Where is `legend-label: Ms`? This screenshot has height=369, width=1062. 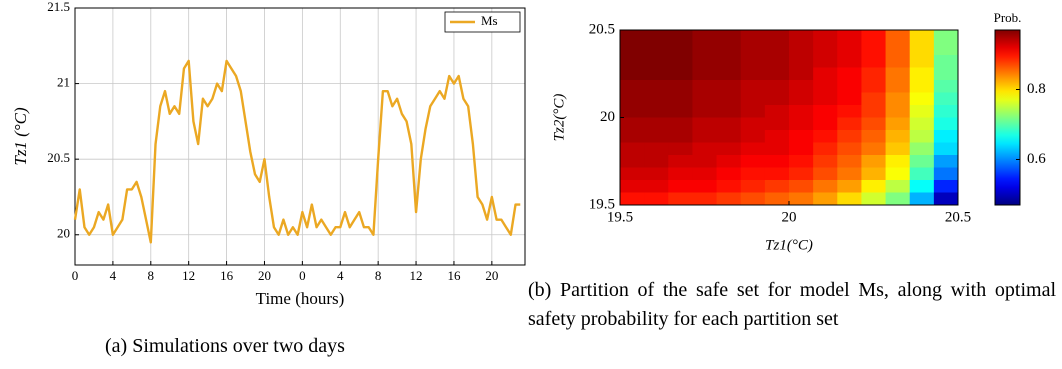 legend-label: Ms is located at coordinates (489, 20).